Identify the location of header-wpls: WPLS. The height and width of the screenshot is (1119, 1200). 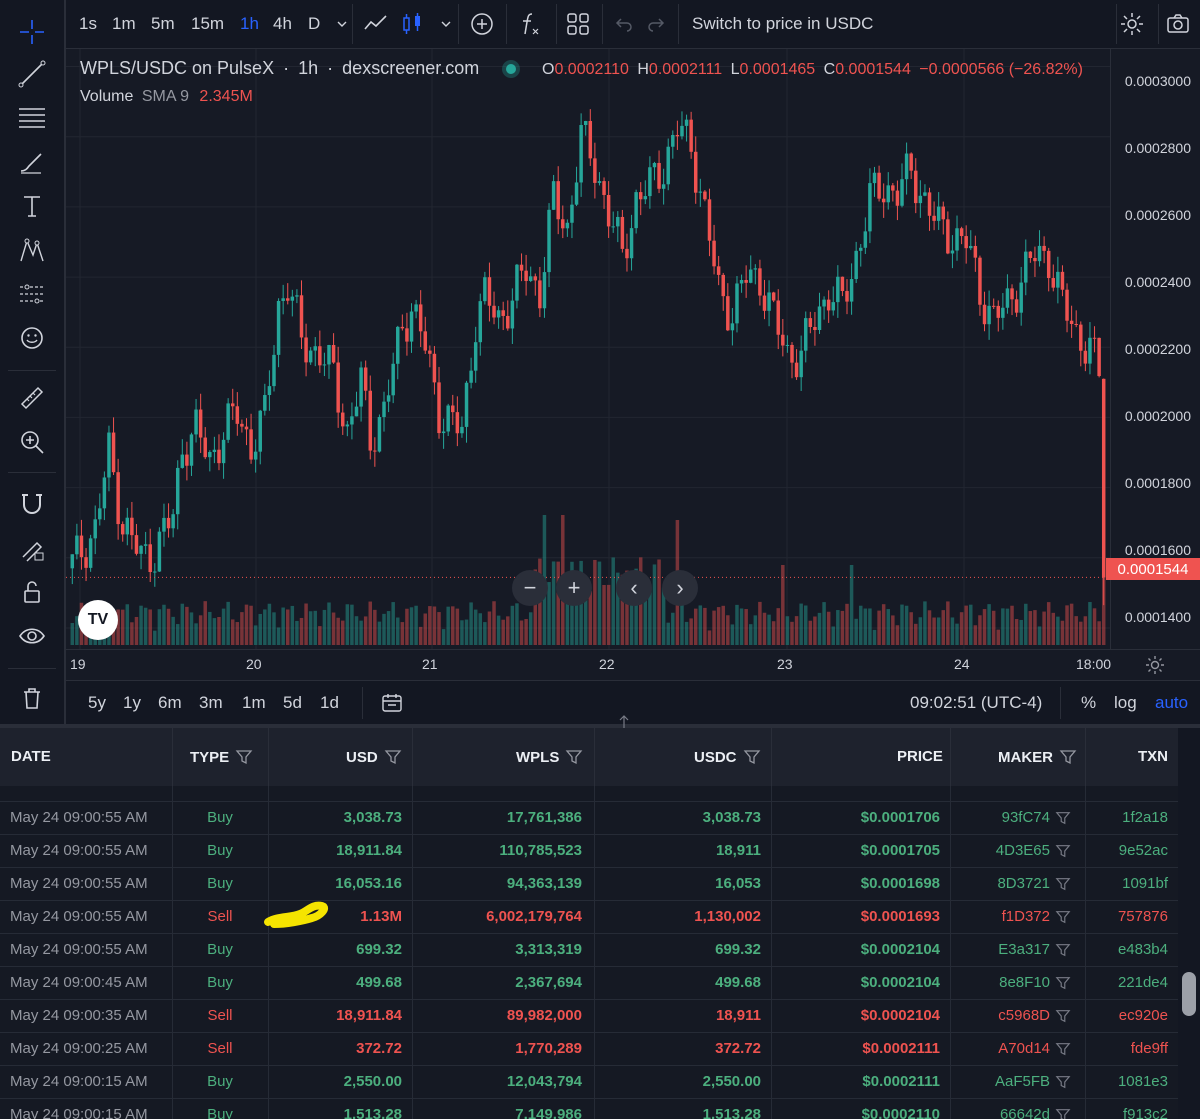
(549, 757).